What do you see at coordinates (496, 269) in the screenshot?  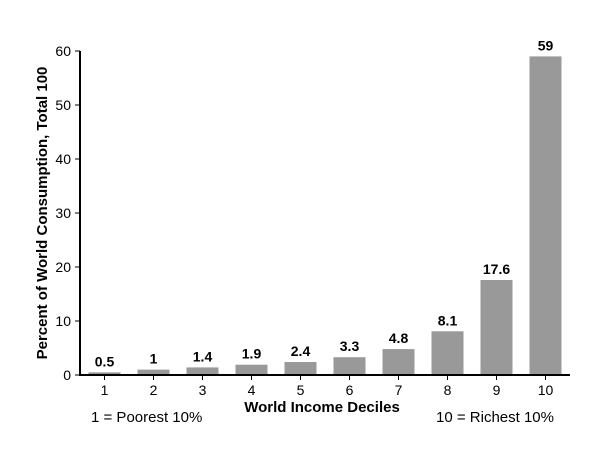 I see `value-label-decile-9: 17.6` at bounding box center [496, 269].